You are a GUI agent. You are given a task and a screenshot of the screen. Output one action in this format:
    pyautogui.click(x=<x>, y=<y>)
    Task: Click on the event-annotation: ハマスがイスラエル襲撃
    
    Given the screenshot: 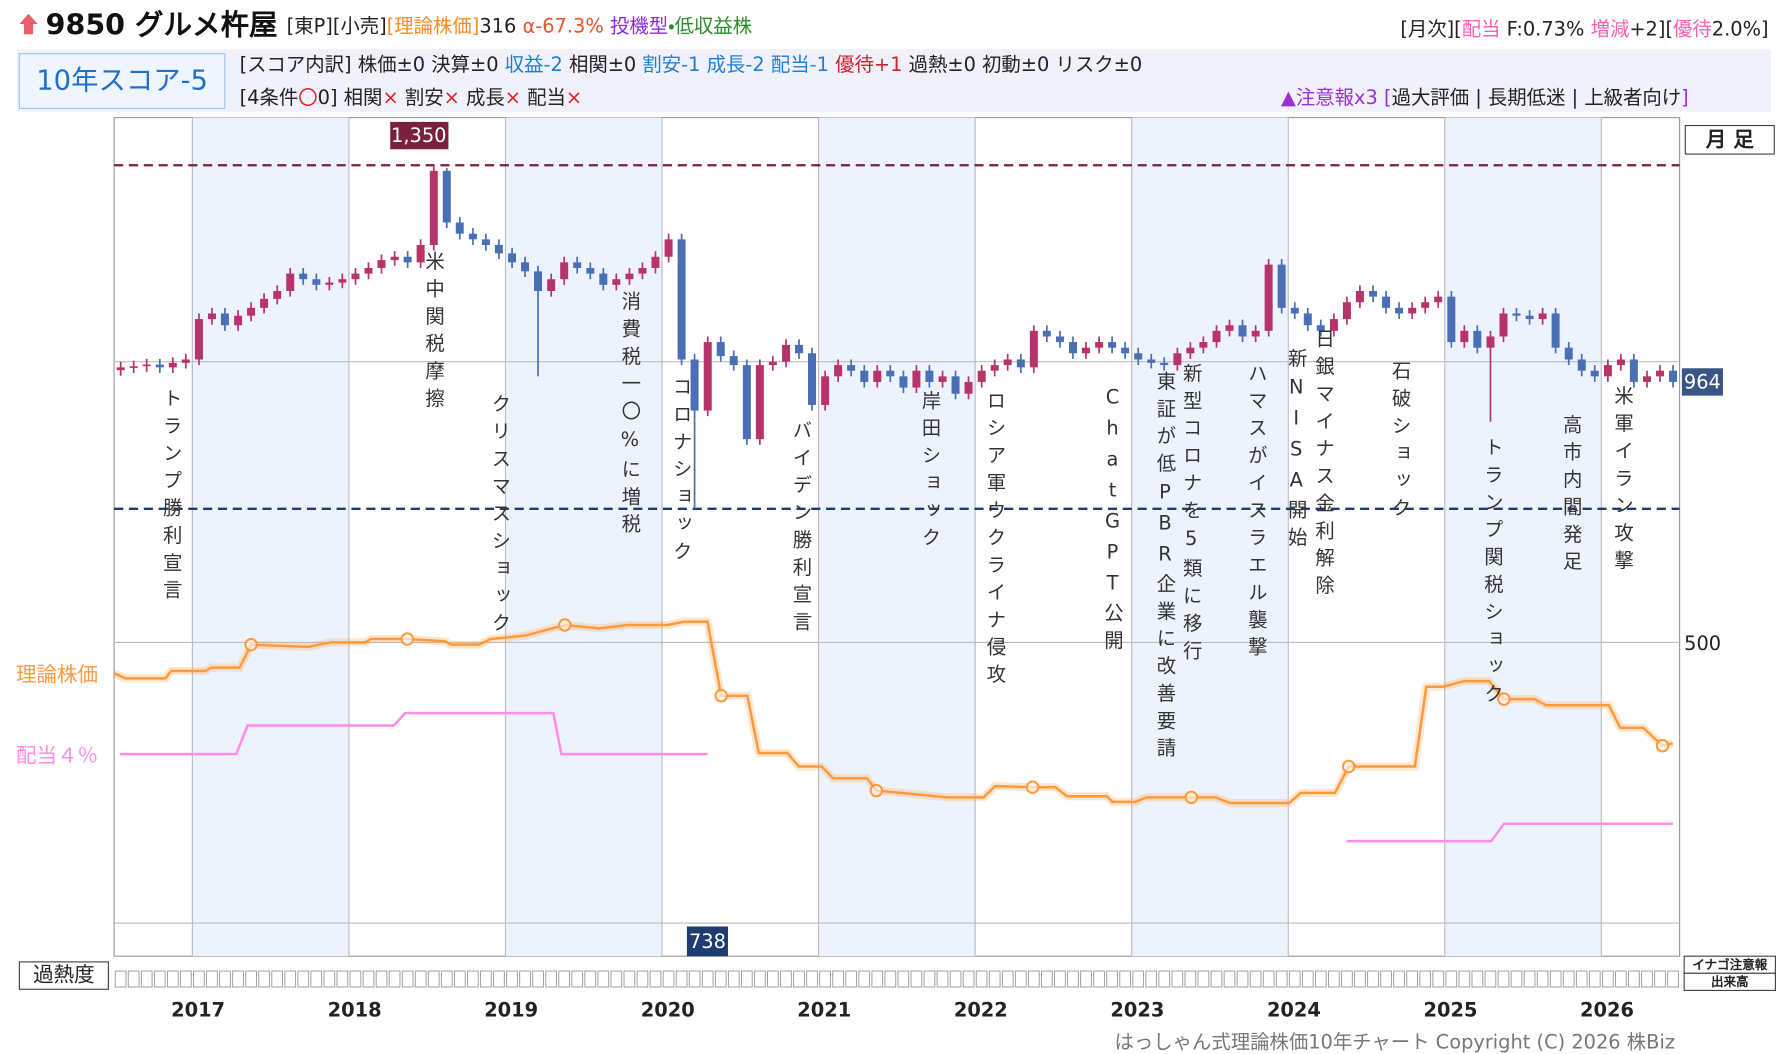 What is the action you would take?
    pyautogui.click(x=1256, y=513)
    